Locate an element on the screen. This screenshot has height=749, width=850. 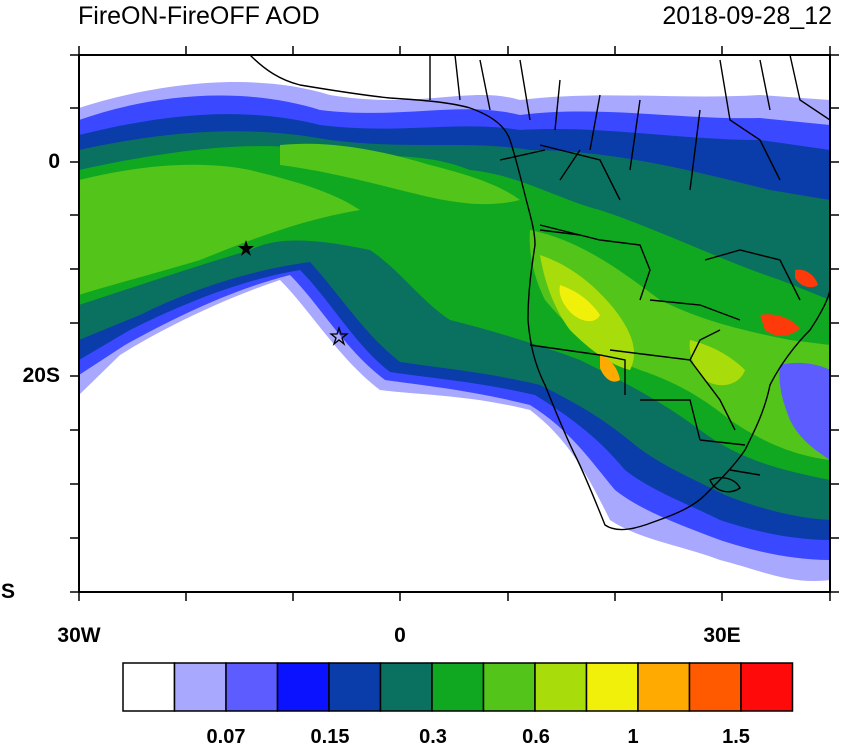
x-tick-label-30w: 30W is located at coordinates (79, 635).